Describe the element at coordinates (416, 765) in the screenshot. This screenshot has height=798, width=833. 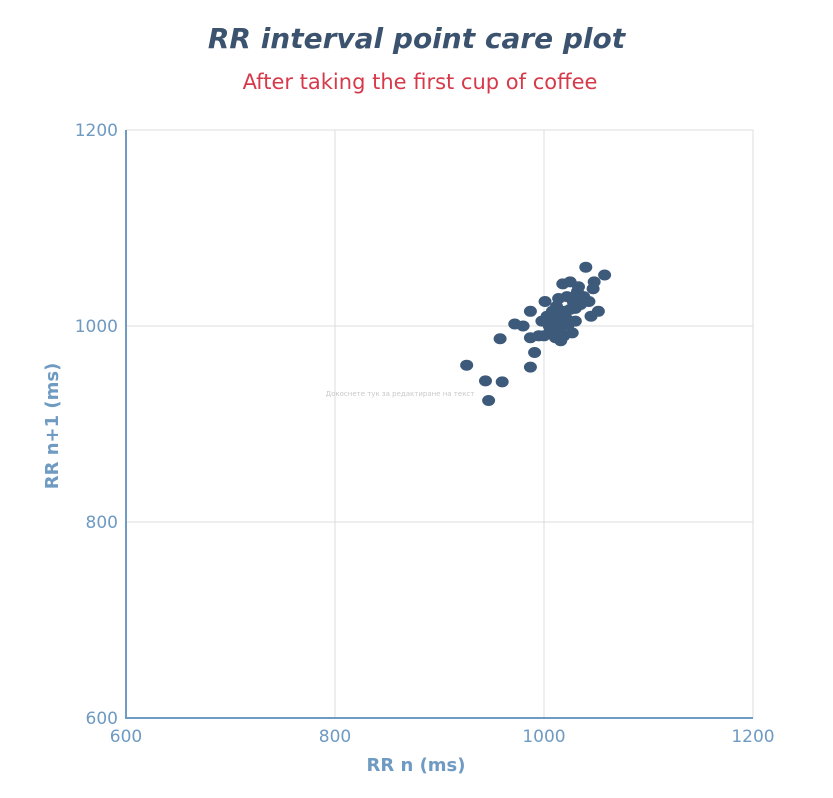
I see `x-axis-title: RR n (ms)` at that location.